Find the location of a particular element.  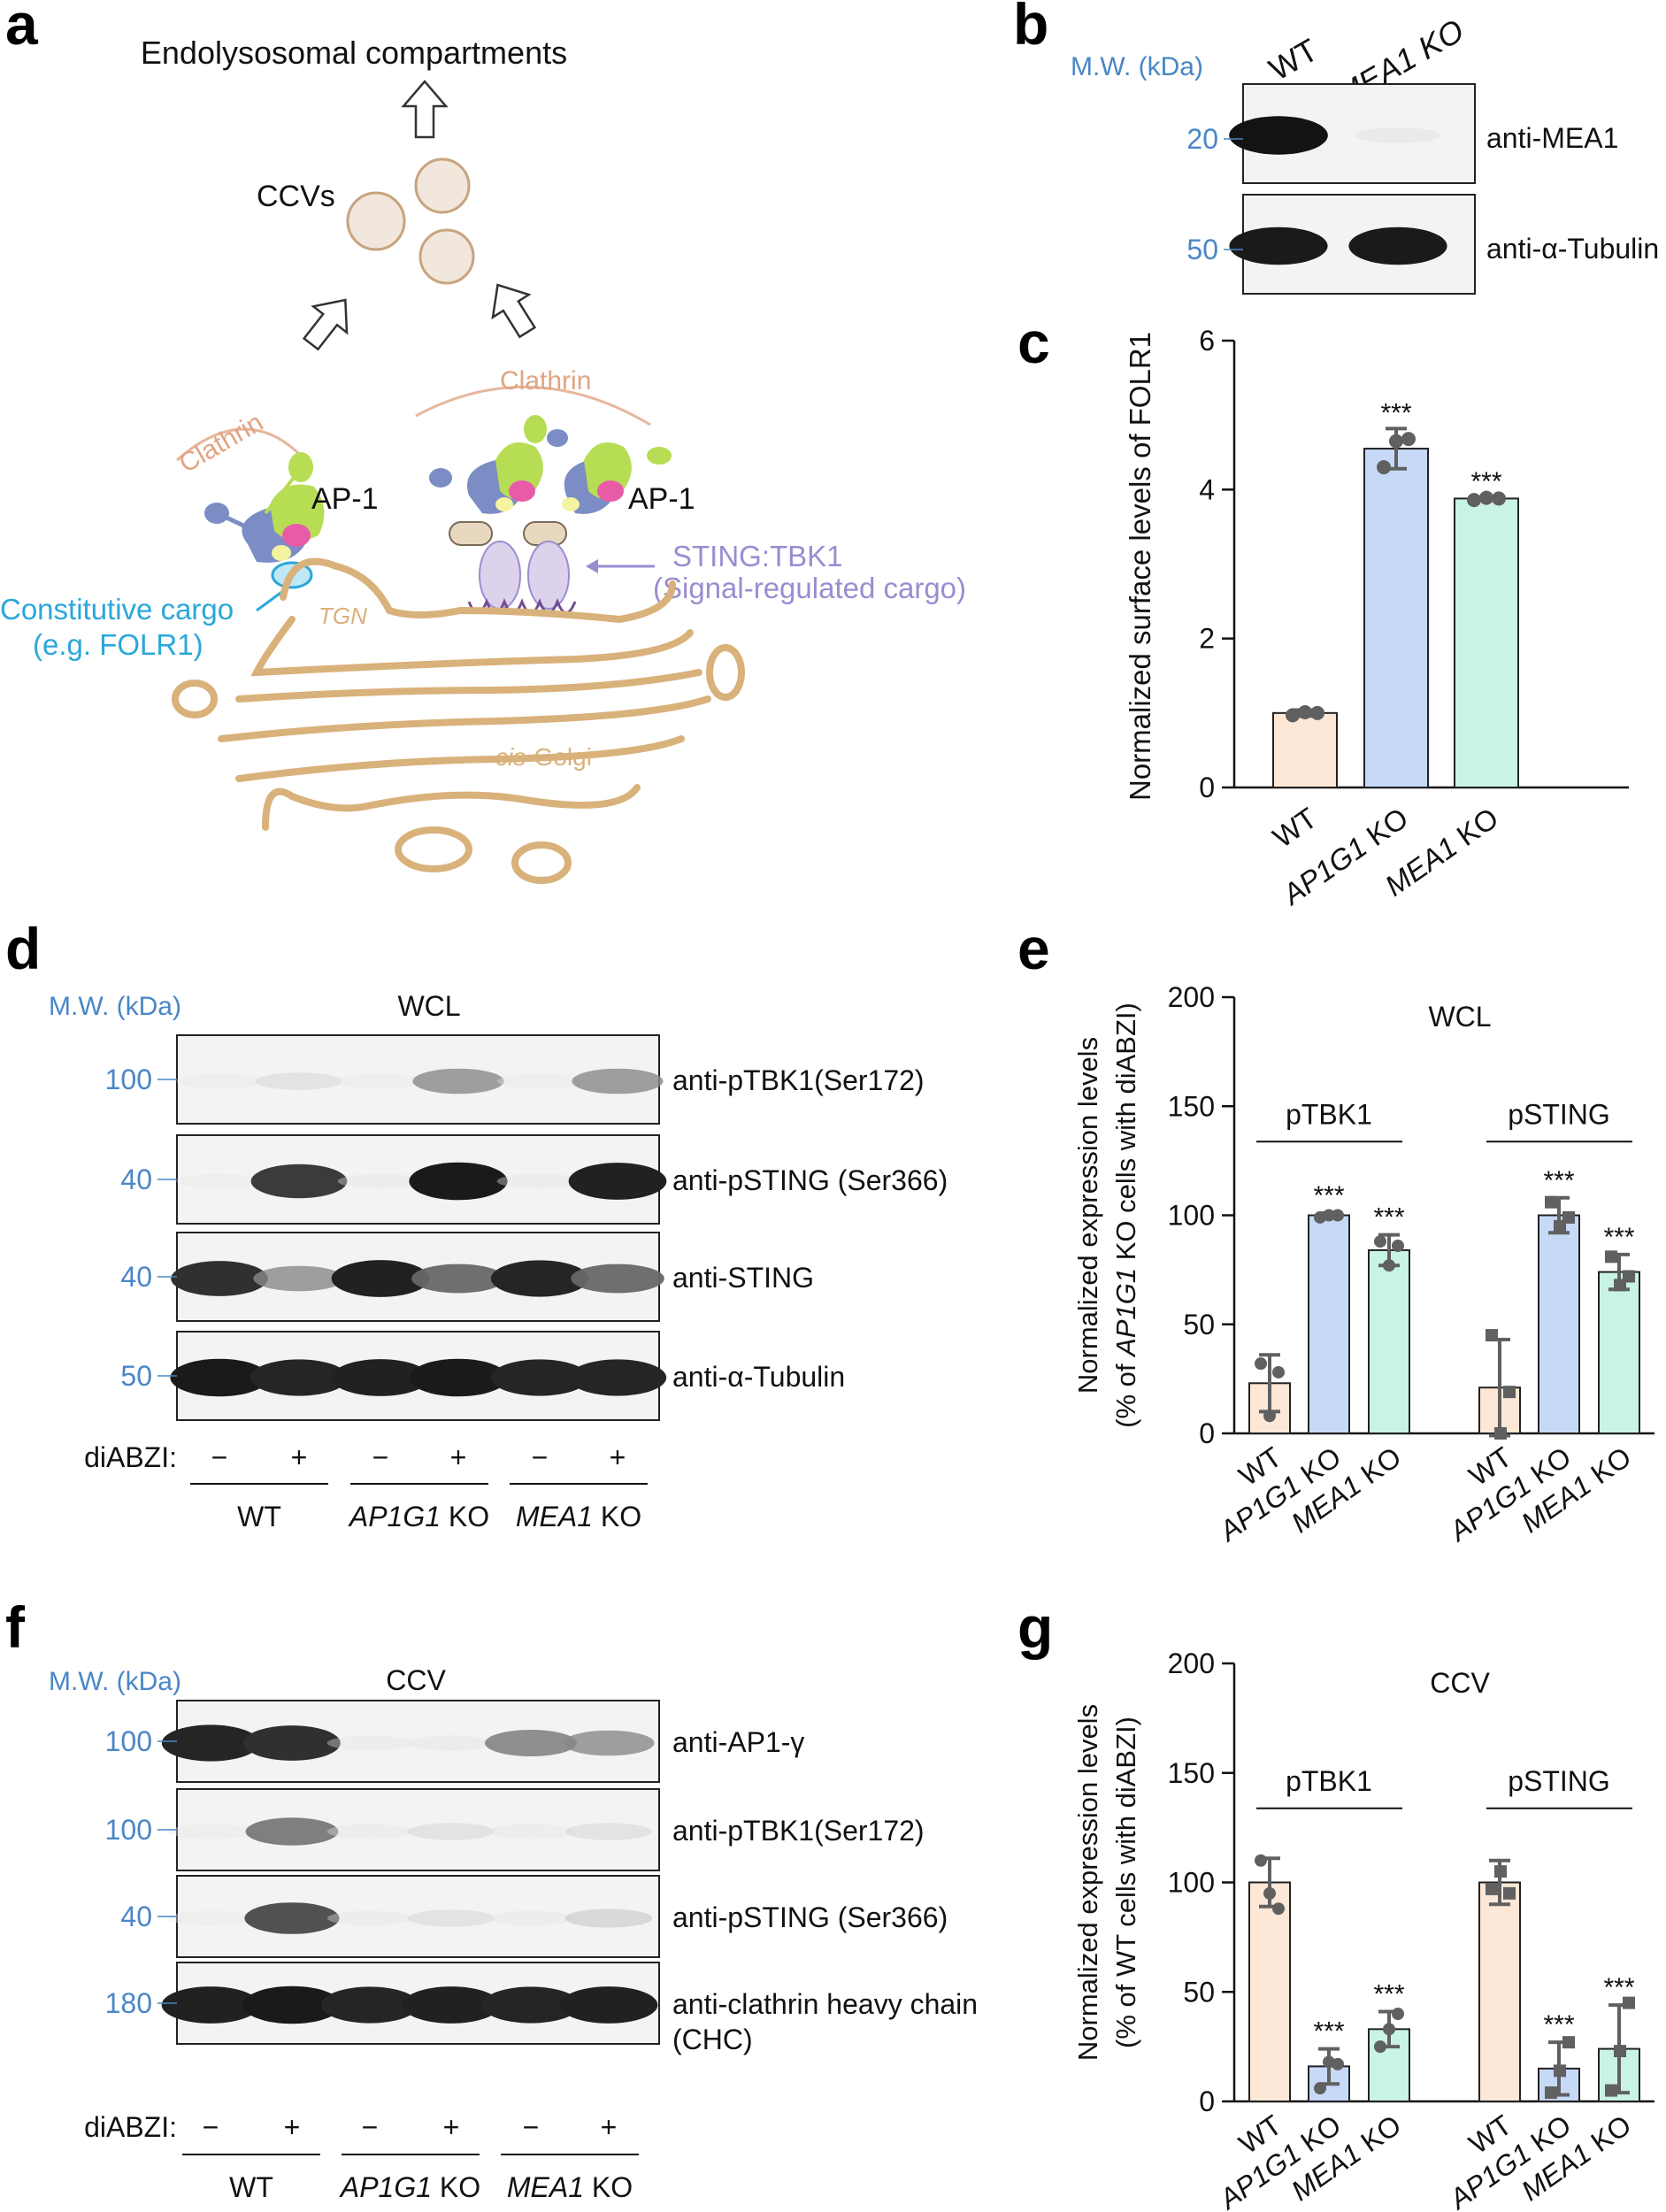

antibody-label: anti-clathrin heavy chain is located at coordinates (825, 2004).